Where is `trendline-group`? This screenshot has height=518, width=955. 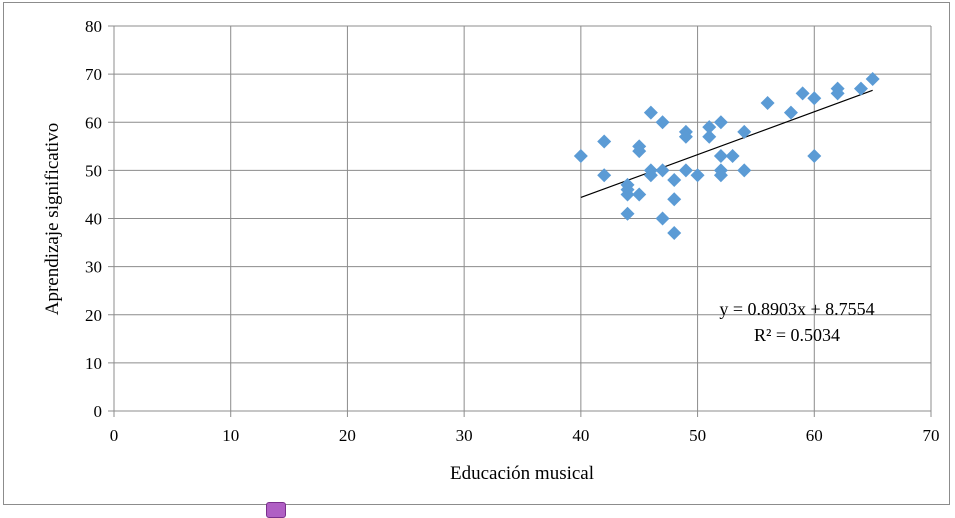 trendline-group is located at coordinates (726, 144).